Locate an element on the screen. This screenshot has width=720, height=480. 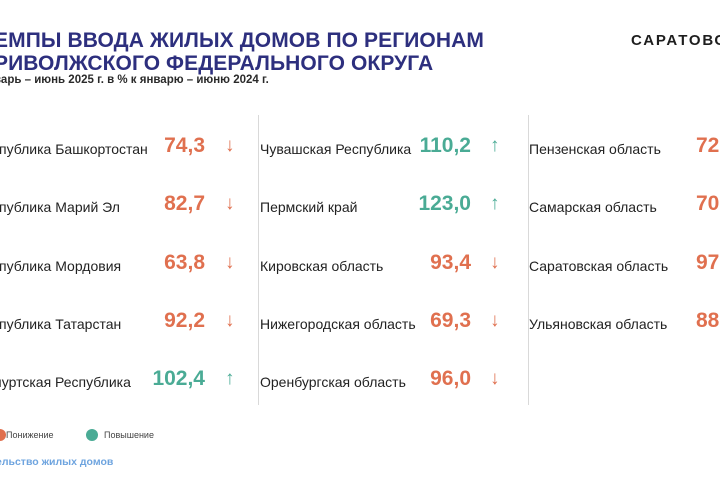
increase-legend-label: Повышение is located at coordinates (129, 435).